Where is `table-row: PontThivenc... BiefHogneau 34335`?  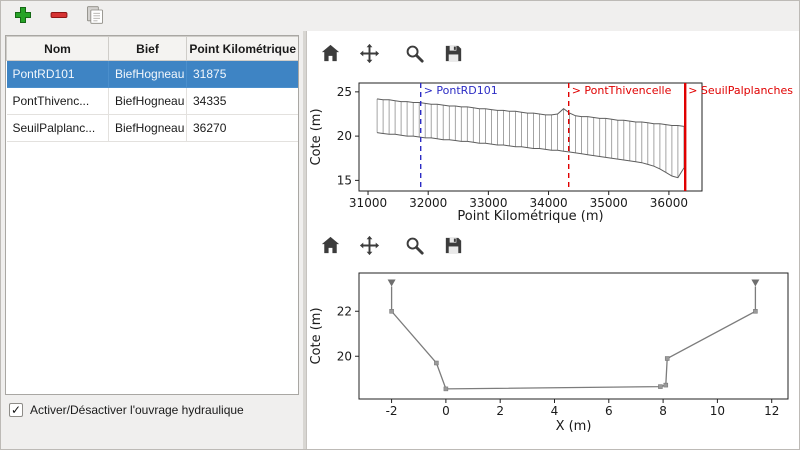 table-row: PontThivenc... BiefHogneau 34335 is located at coordinates (152, 101).